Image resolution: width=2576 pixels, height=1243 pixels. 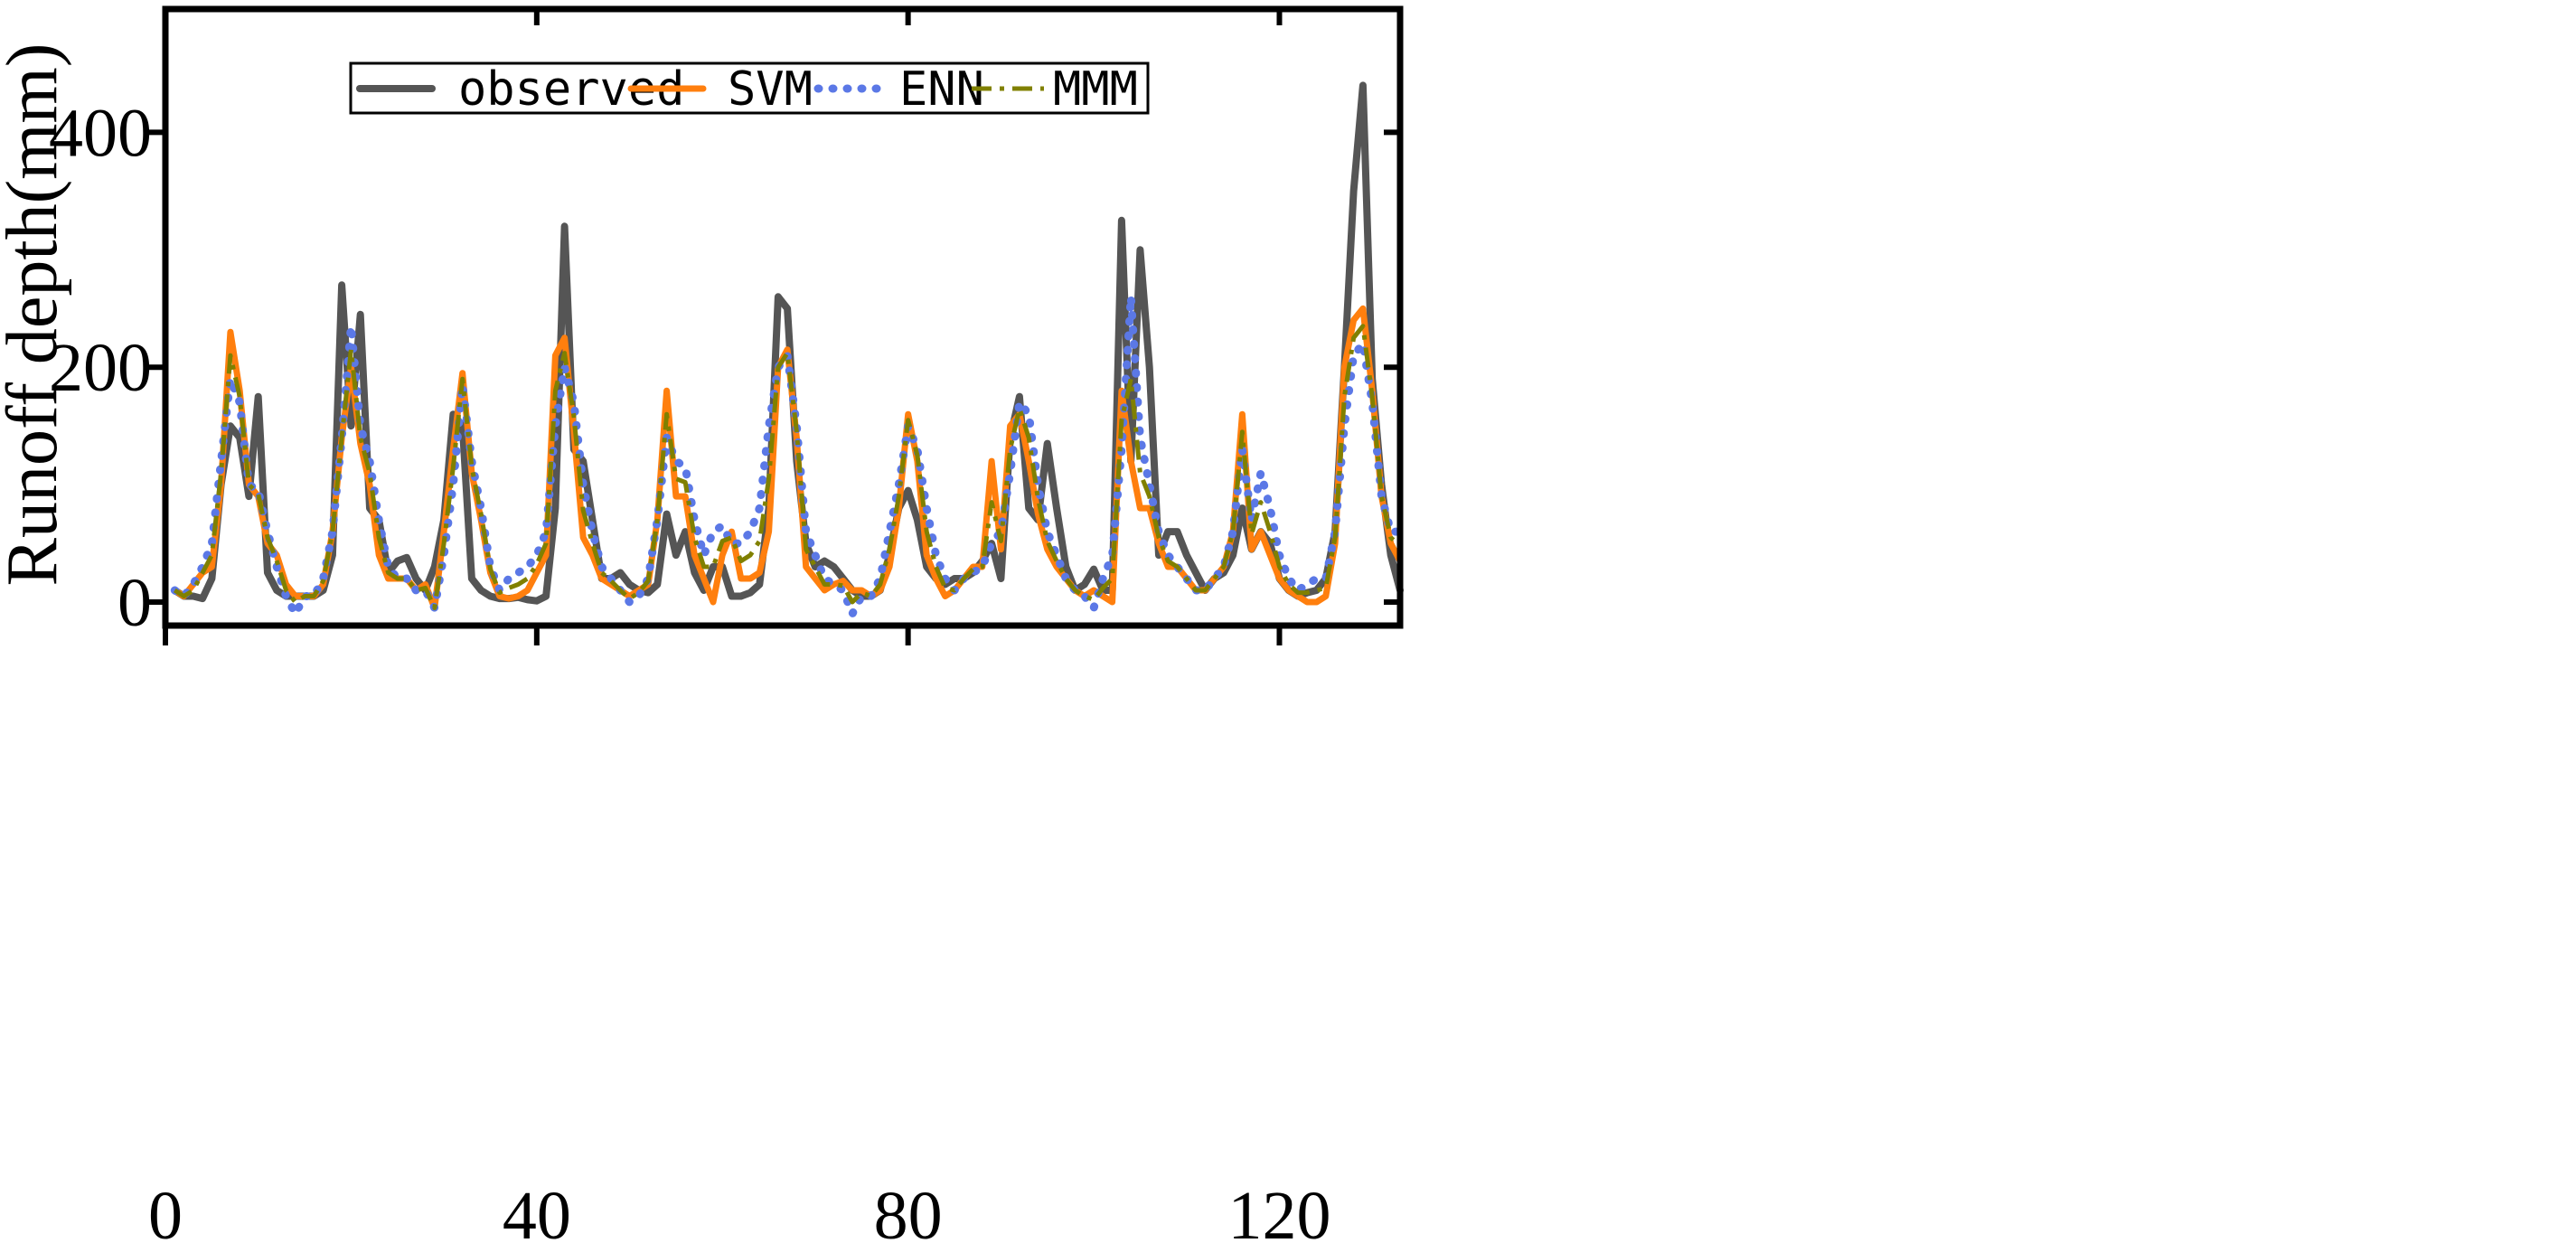 What do you see at coordinates (101, 368) in the screenshot?
I see `y-tick-label: 200` at bounding box center [101, 368].